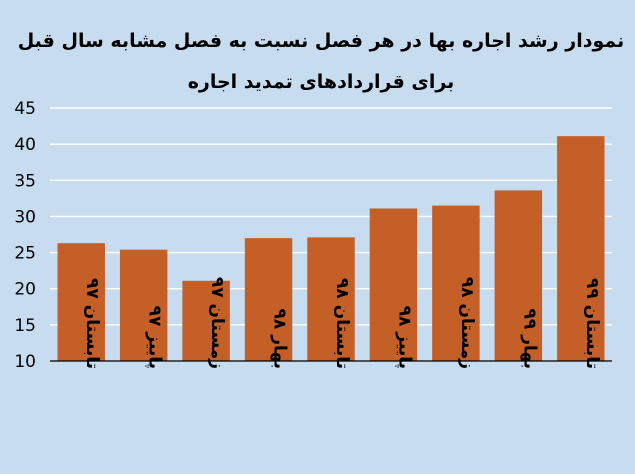  I want to click on y-axis-tick-labels: 10 15 20 25 30 35 40 45, so click(25, 235).